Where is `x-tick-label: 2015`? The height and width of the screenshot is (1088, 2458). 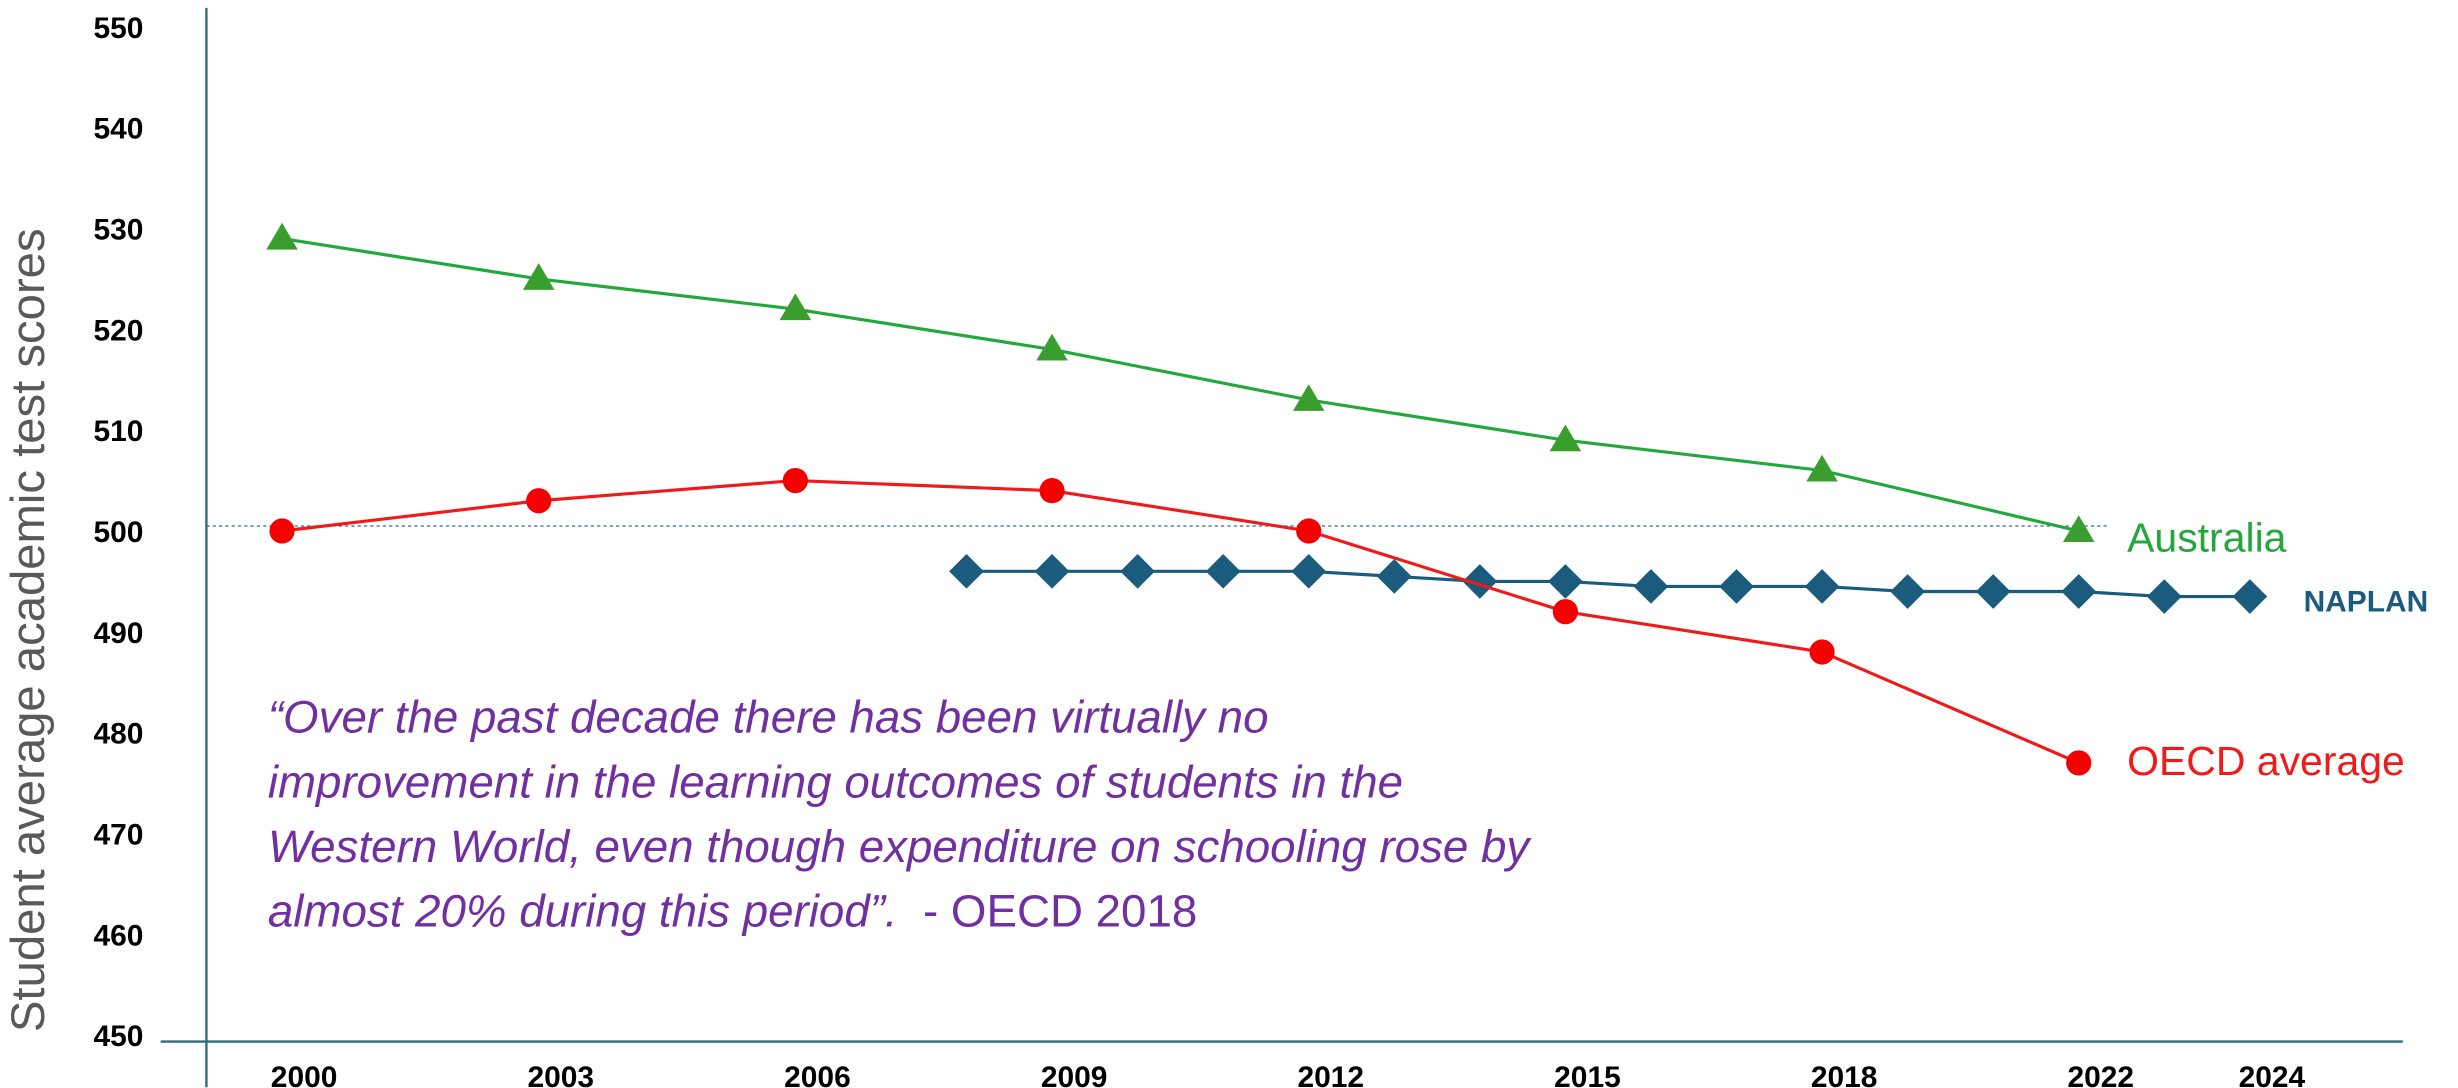
x-tick-label: 2015 is located at coordinates (1587, 1074).